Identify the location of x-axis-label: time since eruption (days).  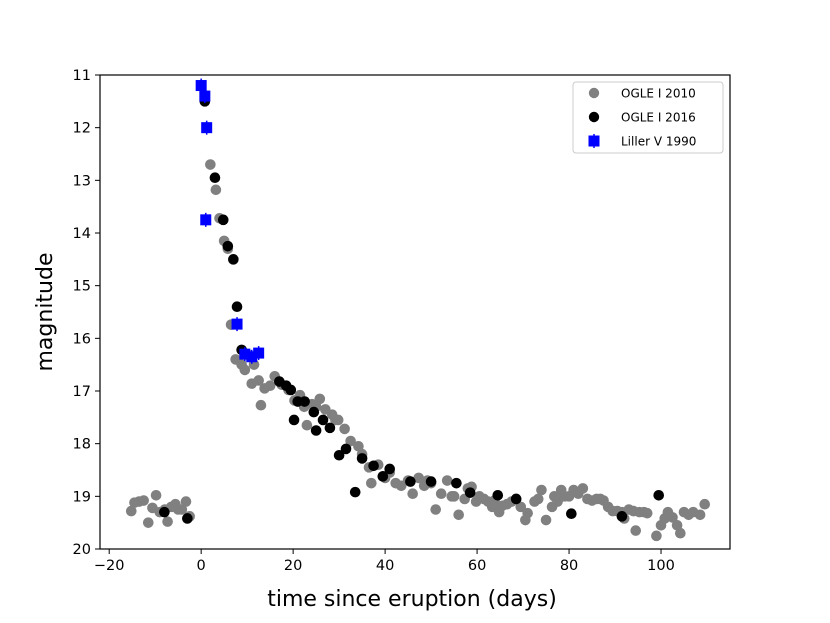
(412, 599).